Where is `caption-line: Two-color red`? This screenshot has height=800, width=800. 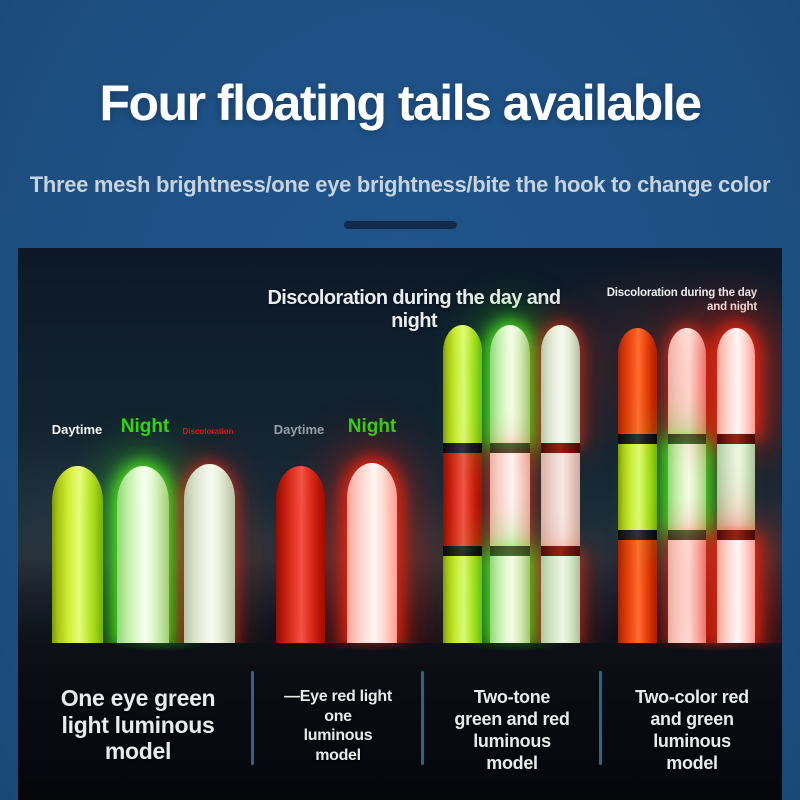 caption-line: Two-color red is located at coordinates (692, 697).